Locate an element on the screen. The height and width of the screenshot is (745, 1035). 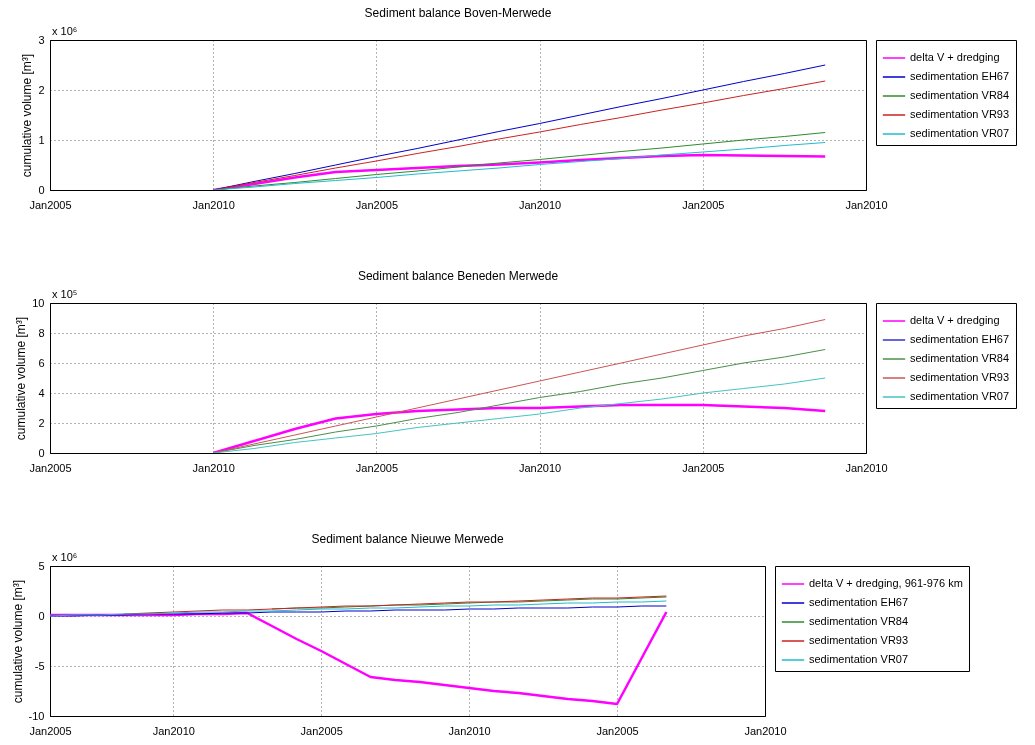
chart-title: Sediment balance Boven-Merwede is located at coordinates (458, 13).